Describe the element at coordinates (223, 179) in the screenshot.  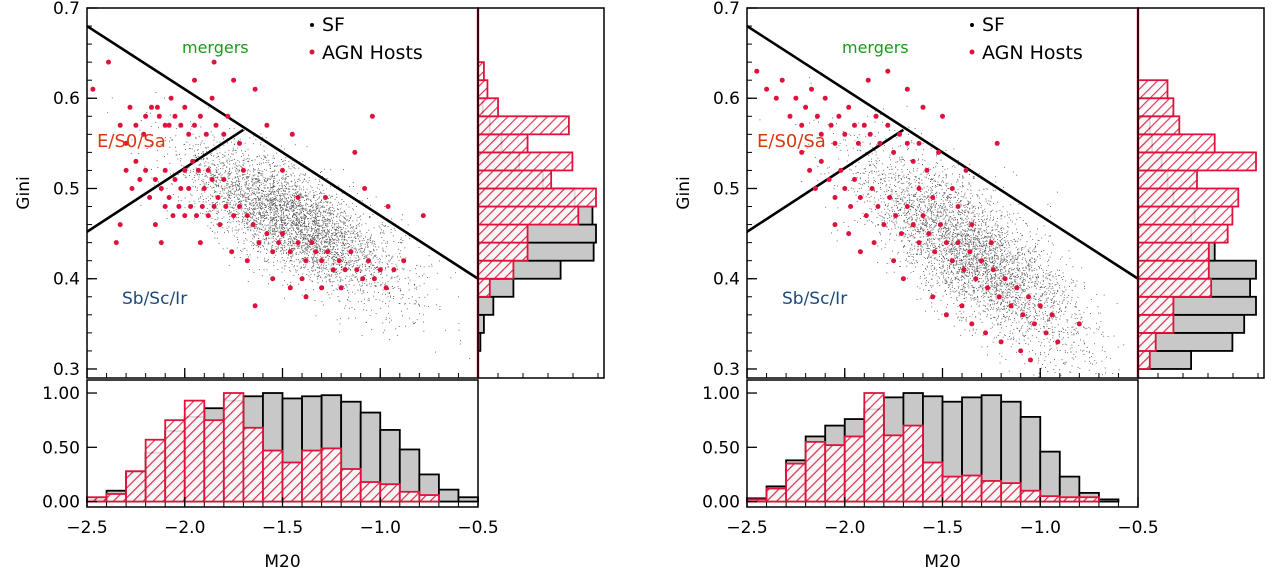
I see `agn-point` at that location.